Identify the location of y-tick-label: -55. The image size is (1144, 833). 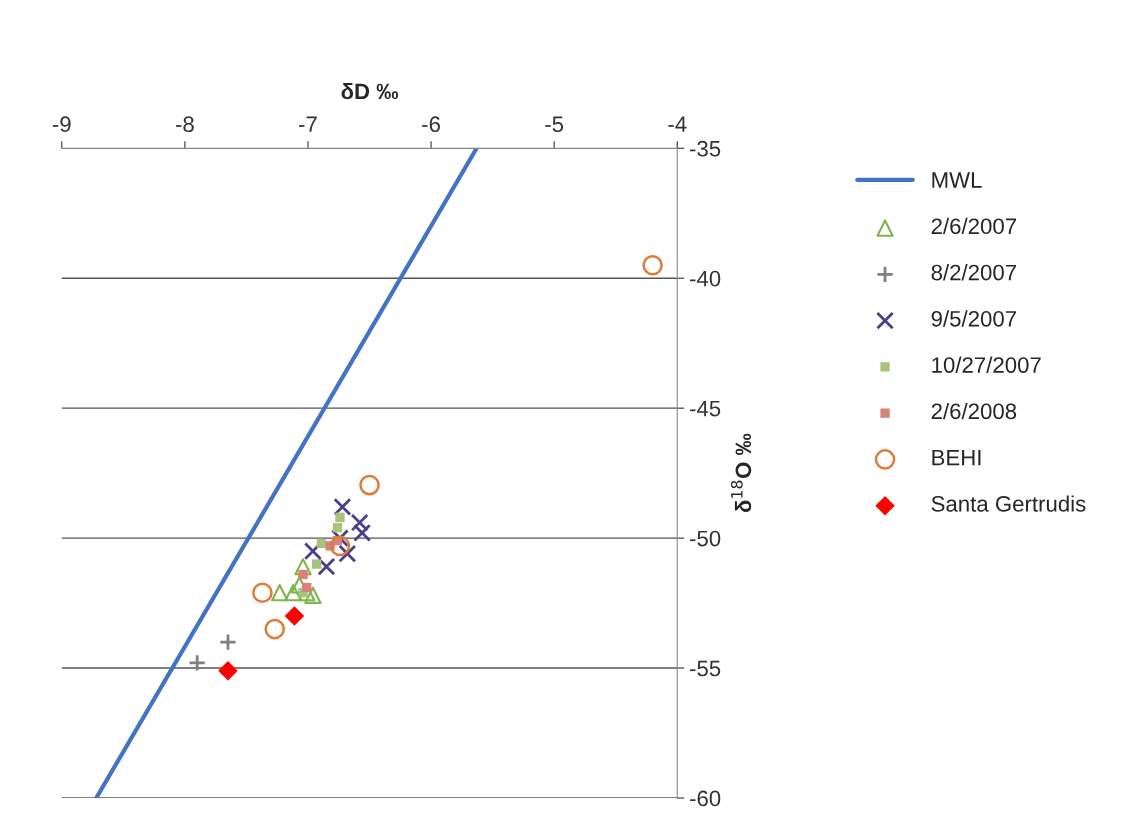
(705, 668).